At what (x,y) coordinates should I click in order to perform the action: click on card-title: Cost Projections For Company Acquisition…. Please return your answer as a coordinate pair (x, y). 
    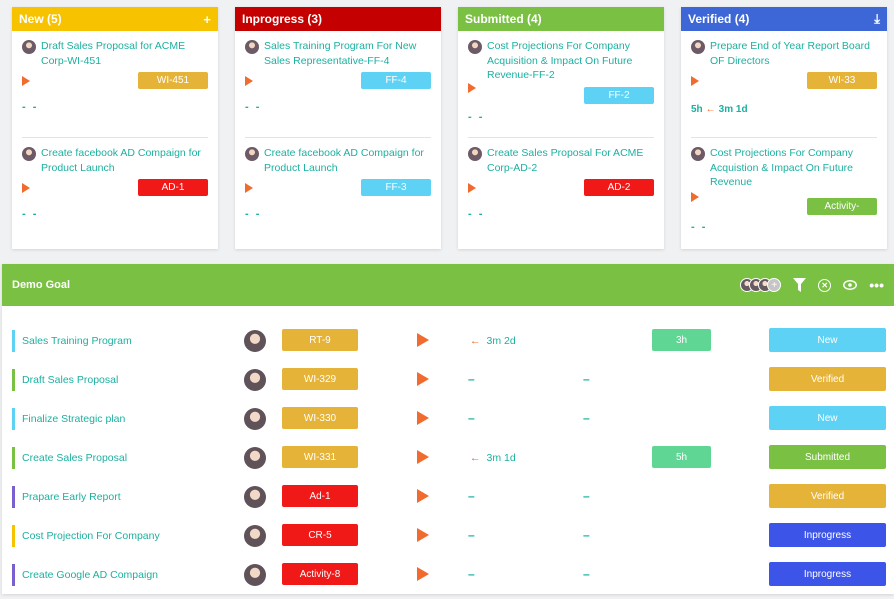
    Looking at the image, I should click on (560, 60).